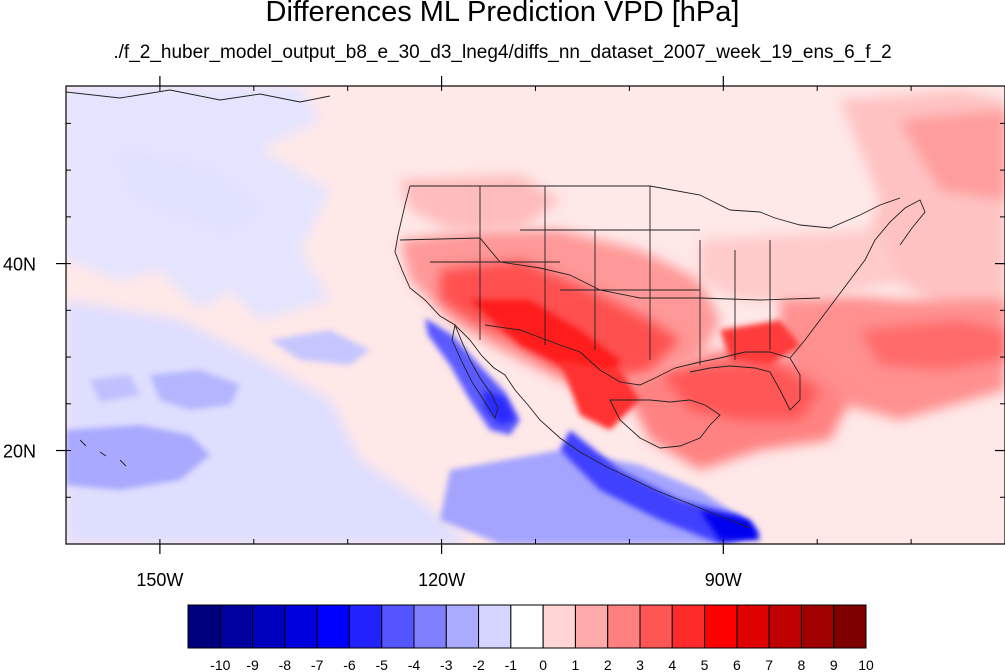  I want to click on colorbar-label: -4, so click(414, 664).